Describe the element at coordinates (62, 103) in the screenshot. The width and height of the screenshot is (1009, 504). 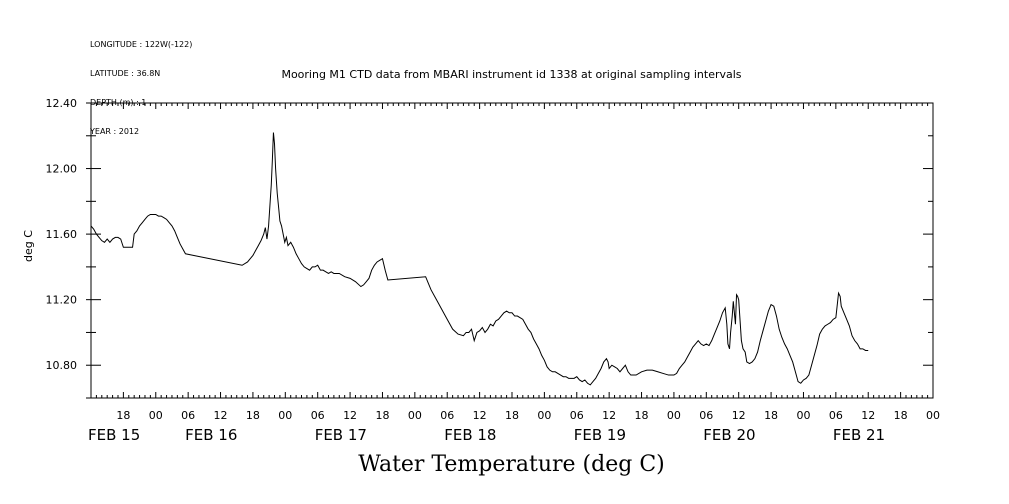
I see `y-tick-label: 12.40` at that location.